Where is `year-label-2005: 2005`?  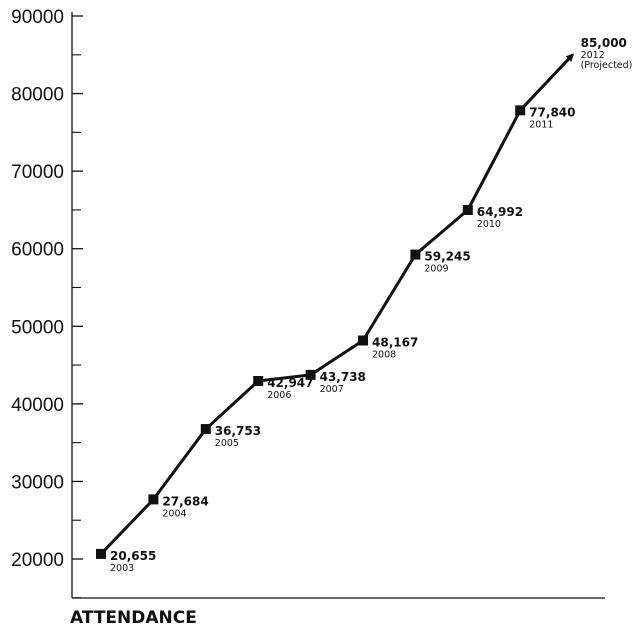 year-label-2005: 2005 is located at coordinates (227, 443).